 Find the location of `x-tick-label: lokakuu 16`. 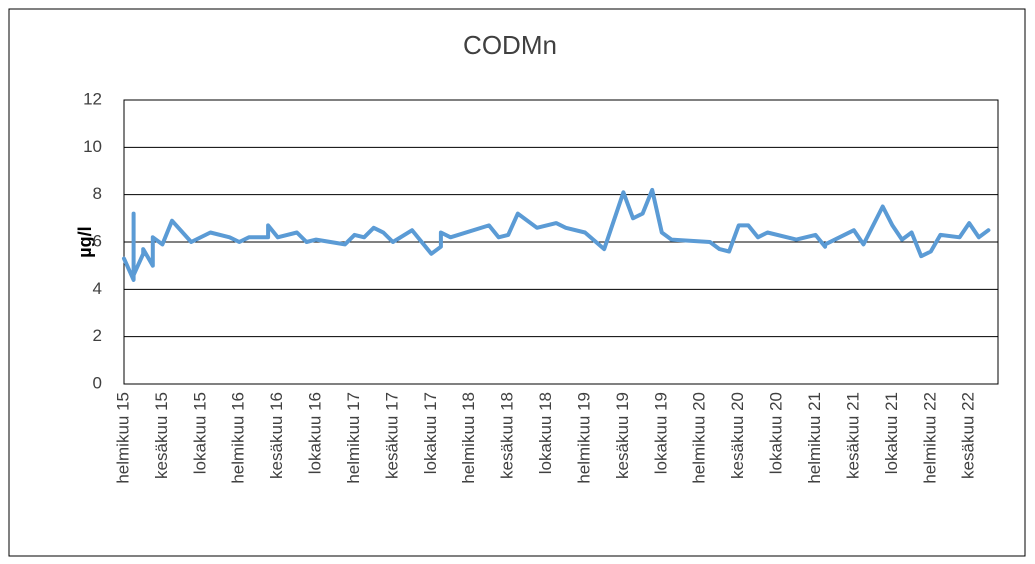

x-tick-label: lokakuu 16 is located at coordinates (315, 433).